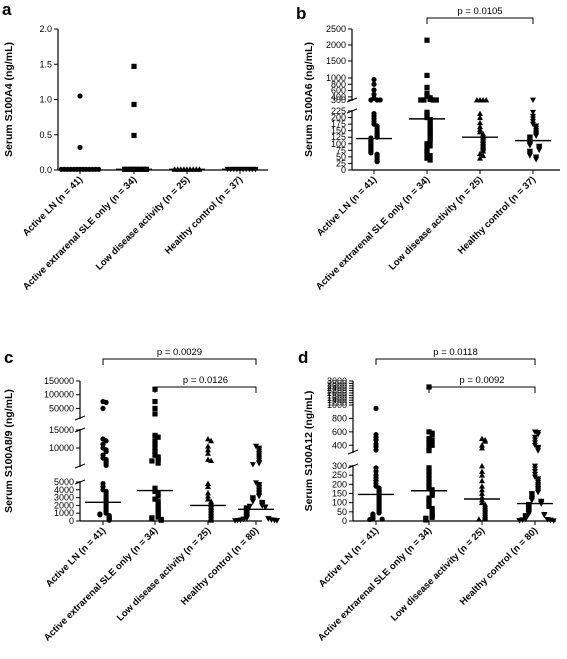  Describe the element at coordinates (45, 100) in the screenshot. I see `y-tick-label: 1.0` at that location.